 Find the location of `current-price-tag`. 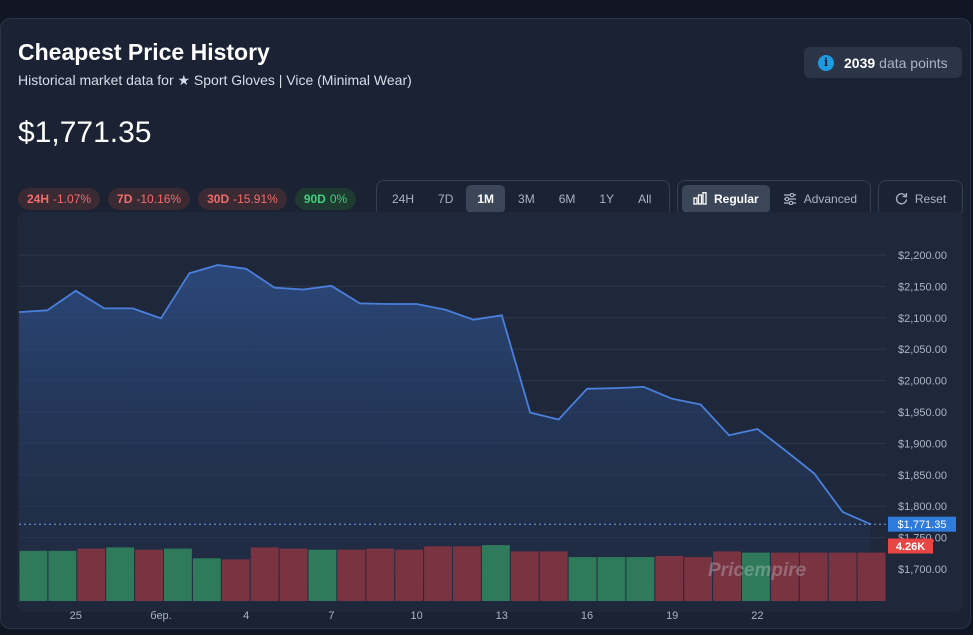

current-price-tag is located at coordinates (922, 524).